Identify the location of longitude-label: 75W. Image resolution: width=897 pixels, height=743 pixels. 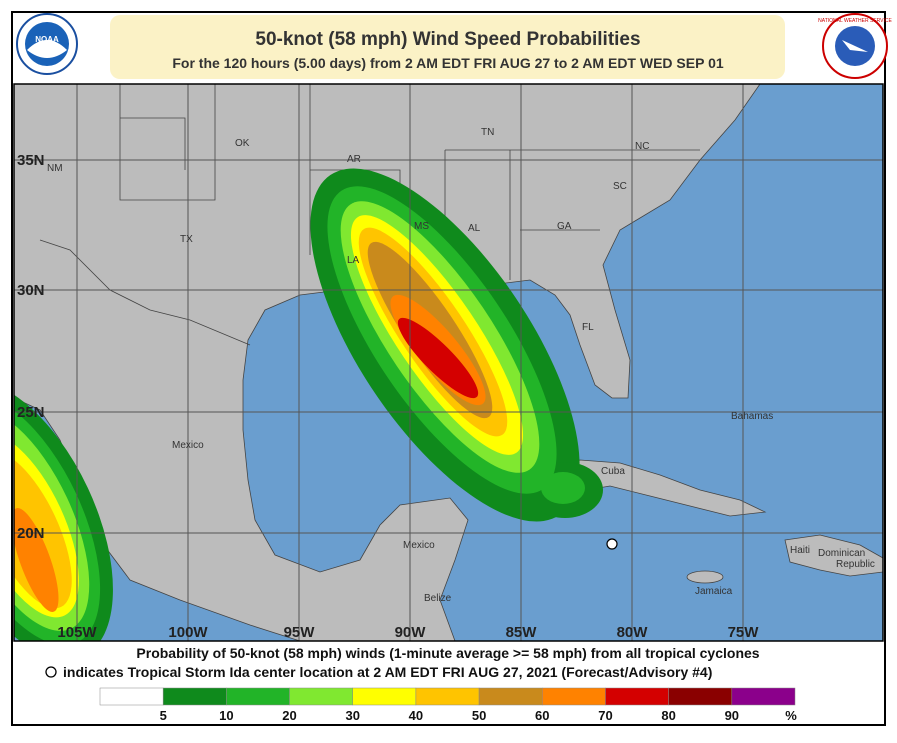
(744, 632).